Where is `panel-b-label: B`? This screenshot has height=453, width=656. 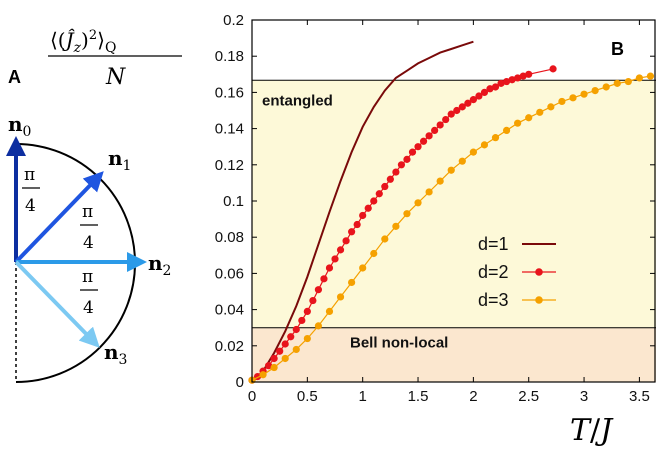 panel-b-label: B is located at coordinates (617, 49).